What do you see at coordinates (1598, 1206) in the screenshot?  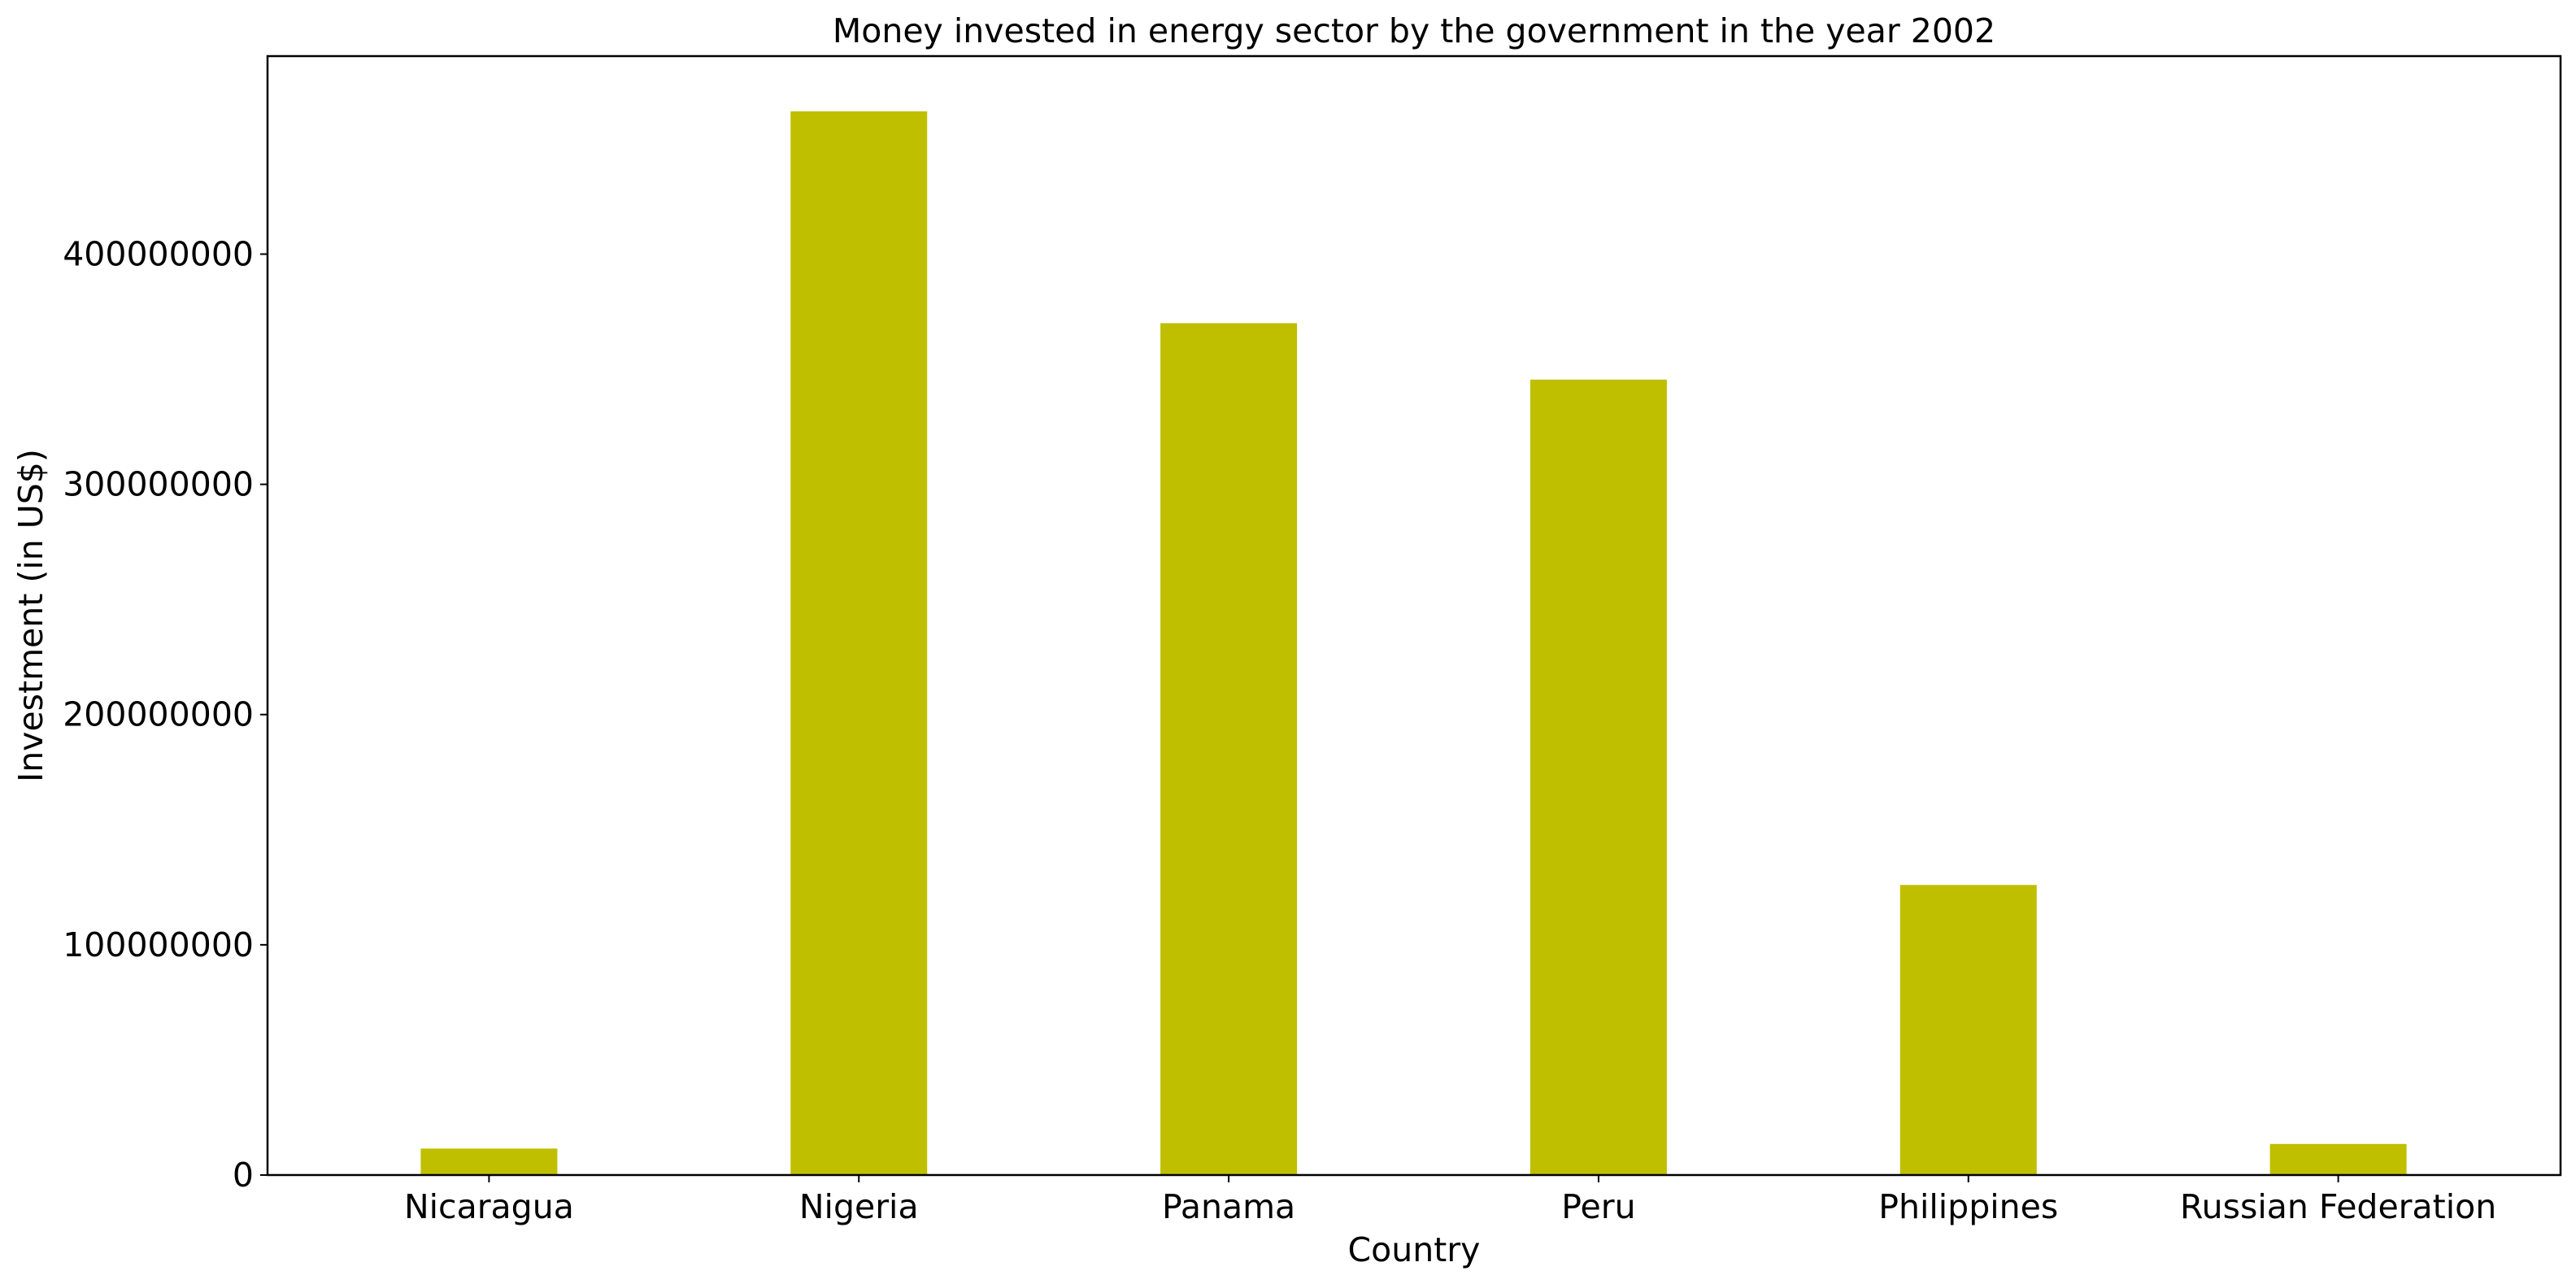 I see `x-tick-label: Peru` at bounding box center [1598, 1206].